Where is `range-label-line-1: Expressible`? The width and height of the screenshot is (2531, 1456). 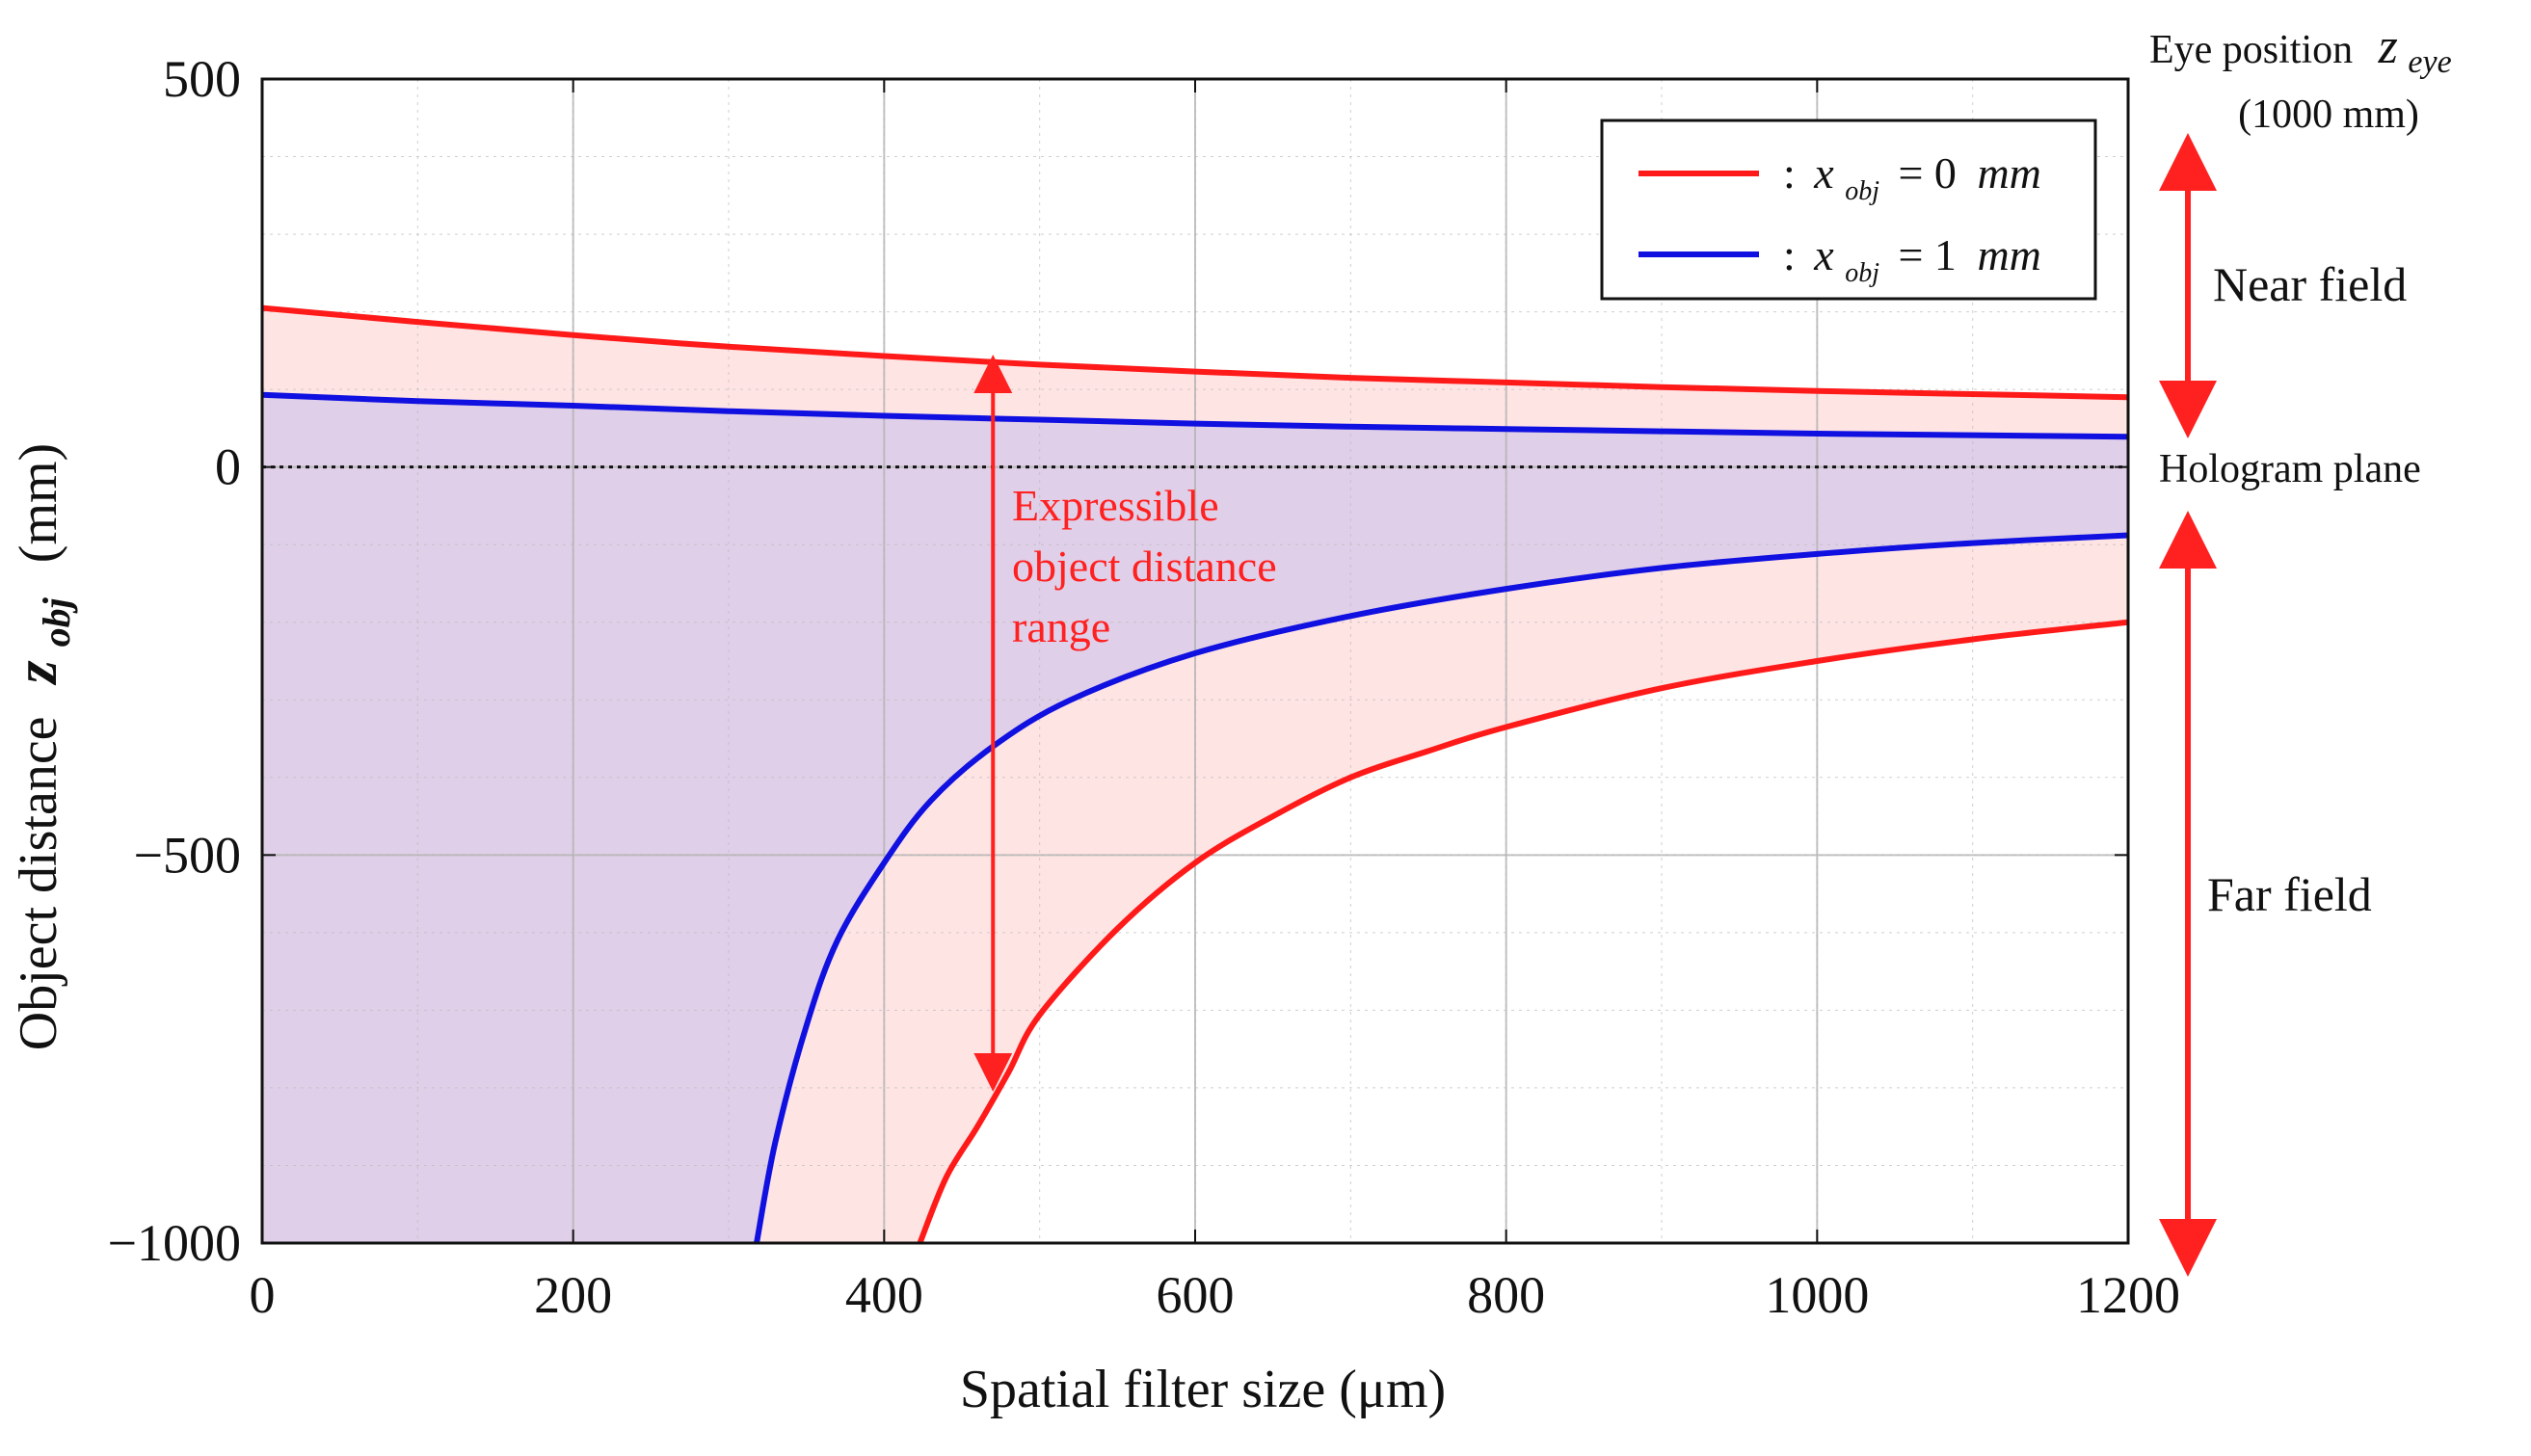
range-label-line-1: Expressible is located at coordinates (1115, 506).